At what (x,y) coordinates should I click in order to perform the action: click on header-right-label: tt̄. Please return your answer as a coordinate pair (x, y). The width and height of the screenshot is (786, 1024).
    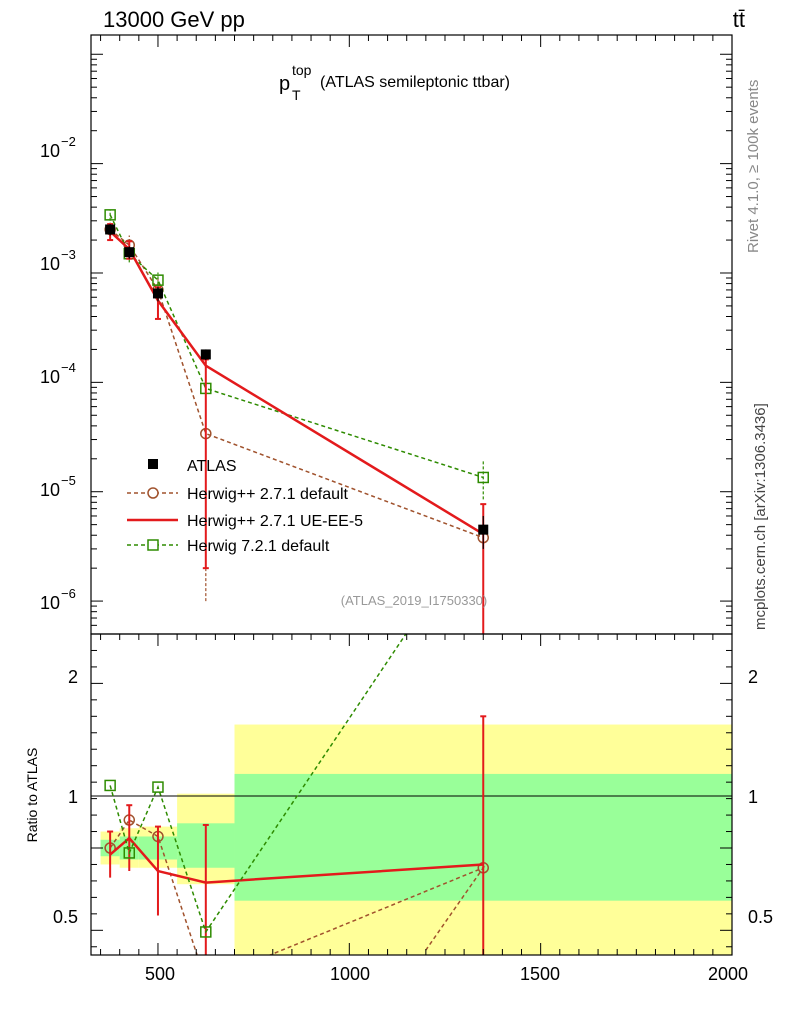
    Looking at the image, I should click on (739, 19).